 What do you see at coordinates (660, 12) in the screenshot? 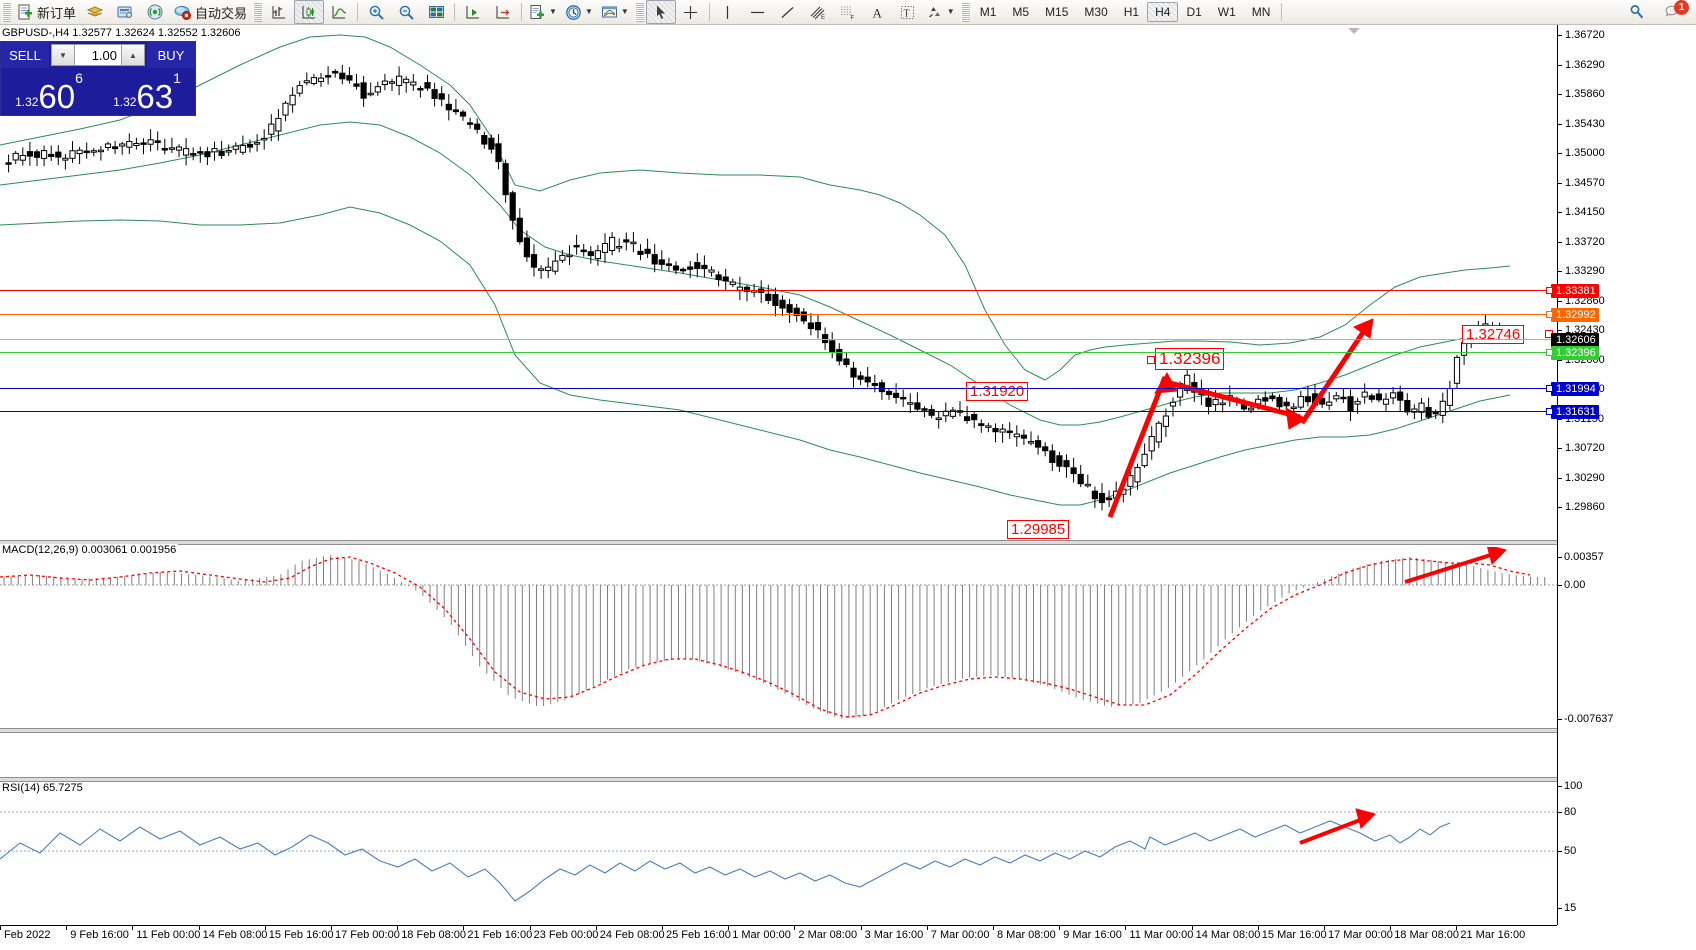
I see `cursor-icon` at bounding box center [660, 12].